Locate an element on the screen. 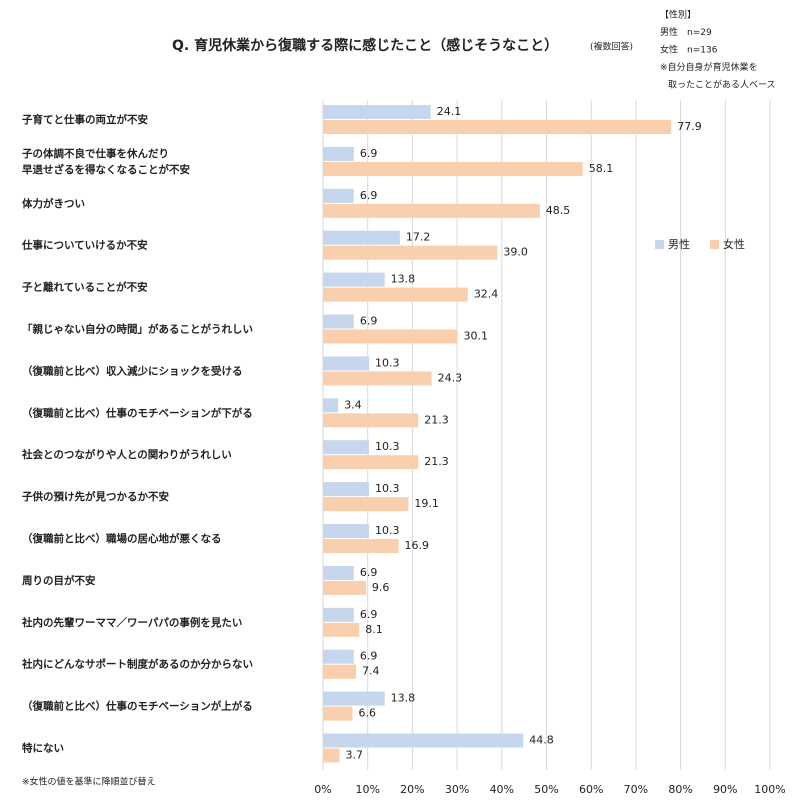  category-label: （復職前と比べ）仕事のモチベーションが上がる is located at coordinates (137, 706).